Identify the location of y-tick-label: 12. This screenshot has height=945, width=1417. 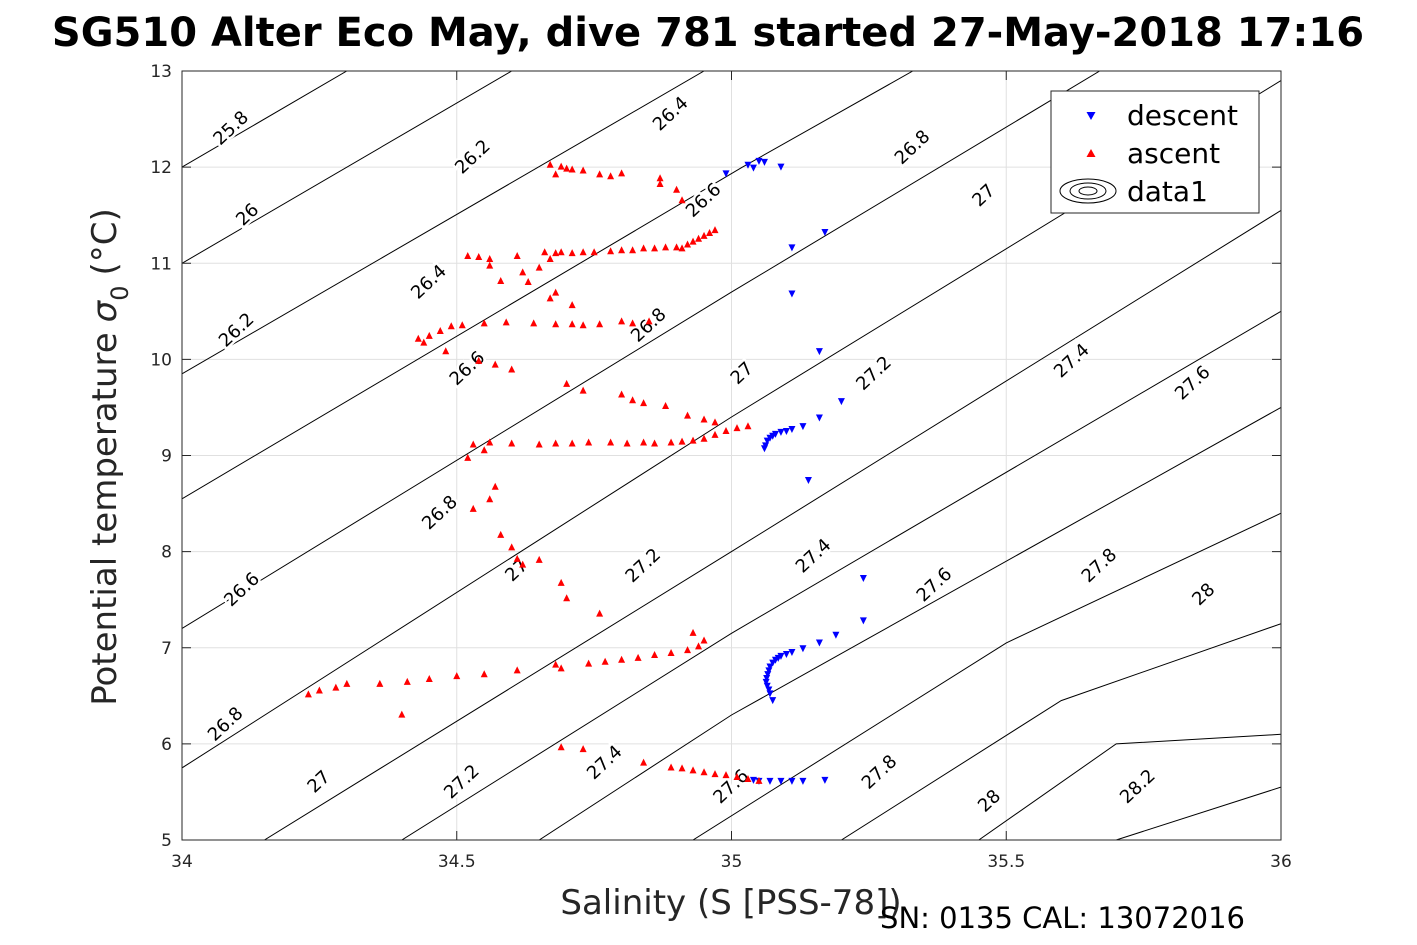
(161, 168).